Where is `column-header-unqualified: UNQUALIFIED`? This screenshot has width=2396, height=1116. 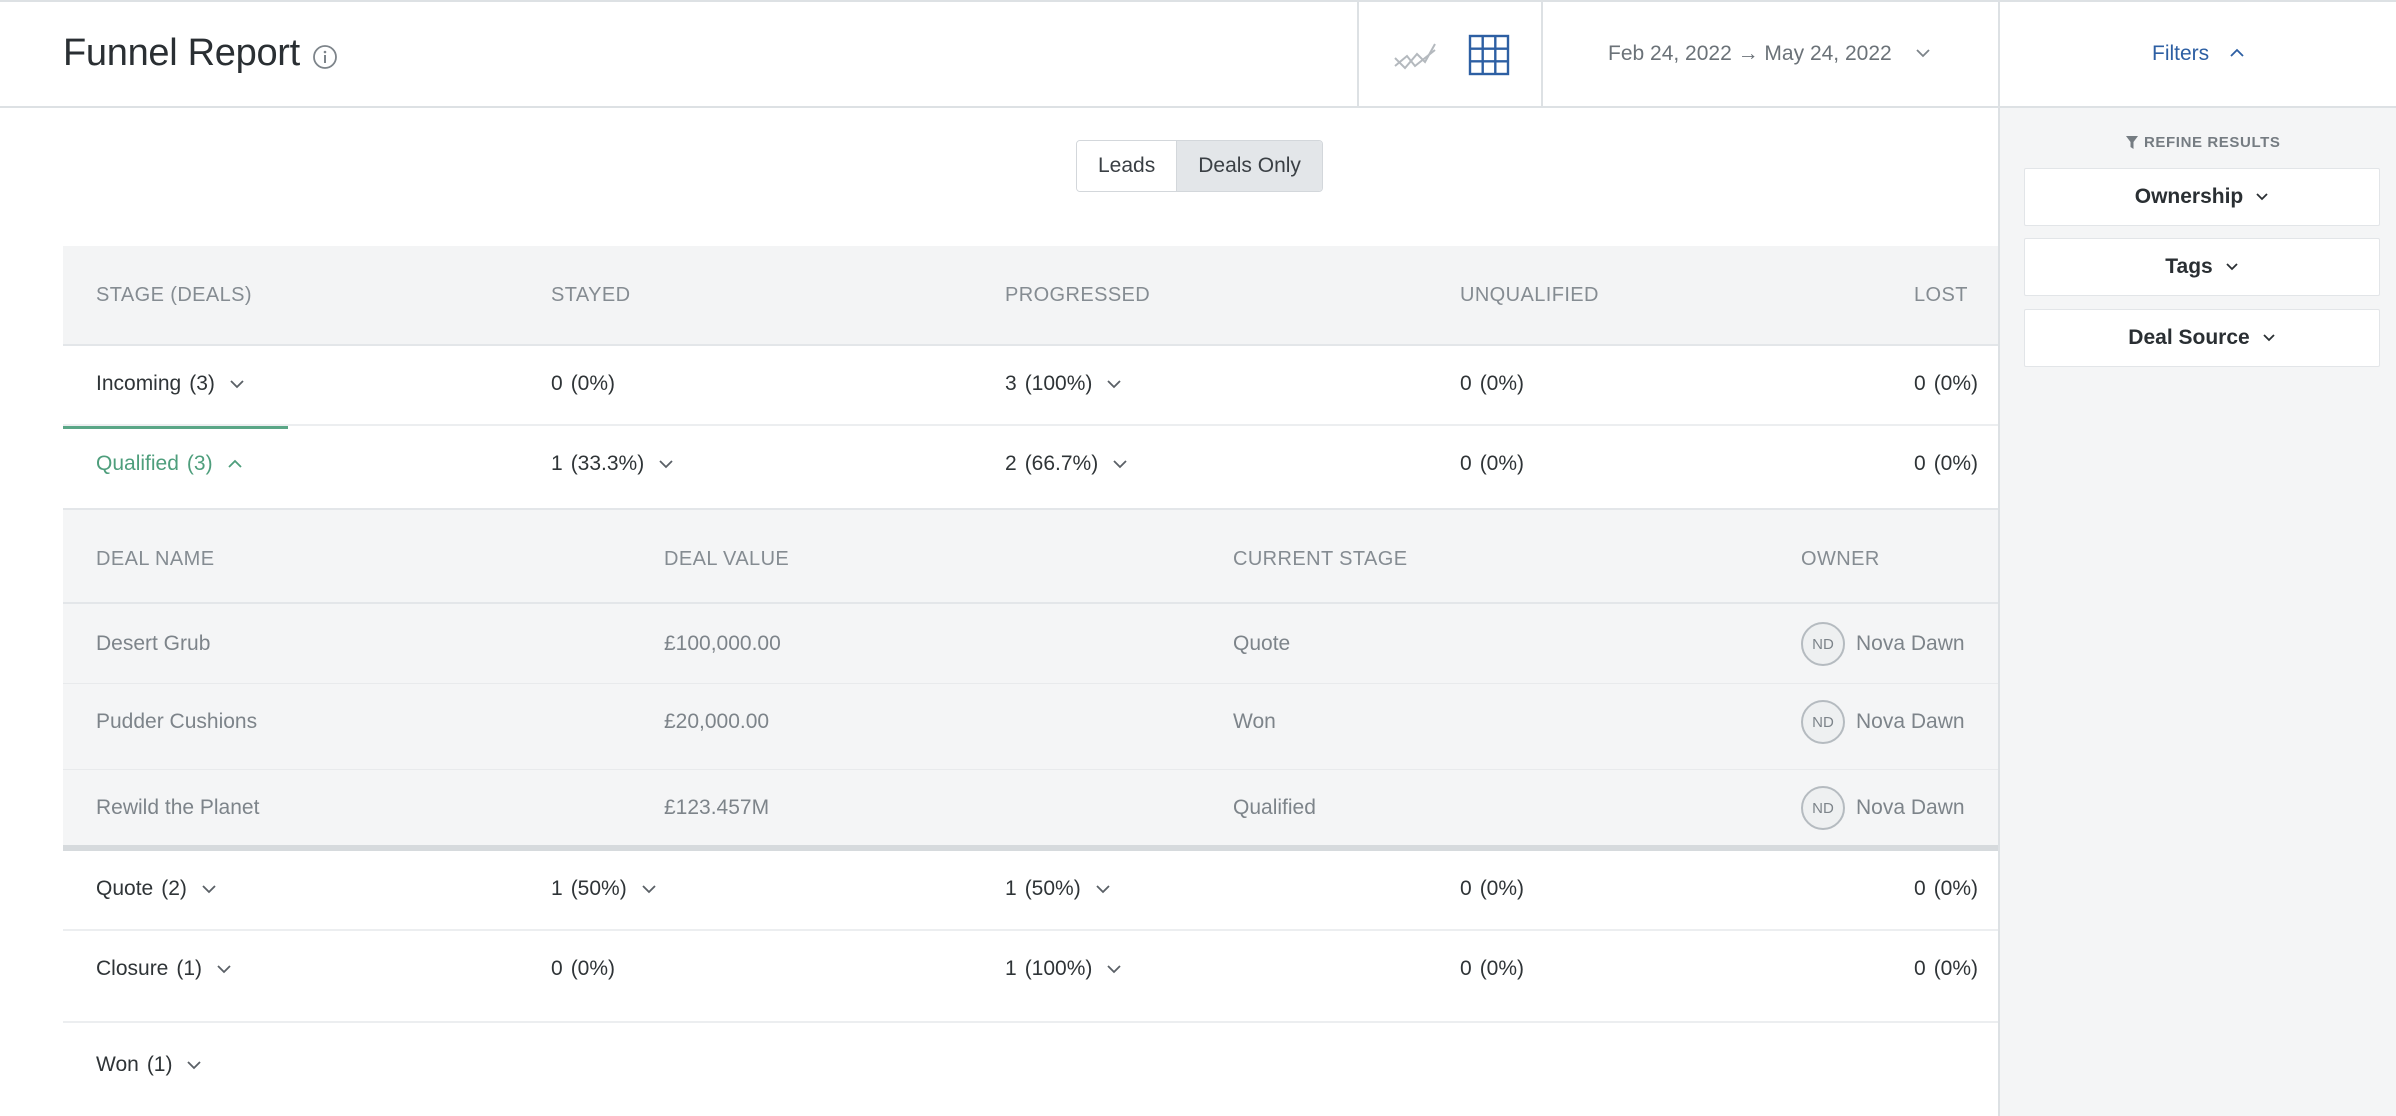 column-header-unqualified: UNQUALIFIED is located at coordinates (1529, 295).